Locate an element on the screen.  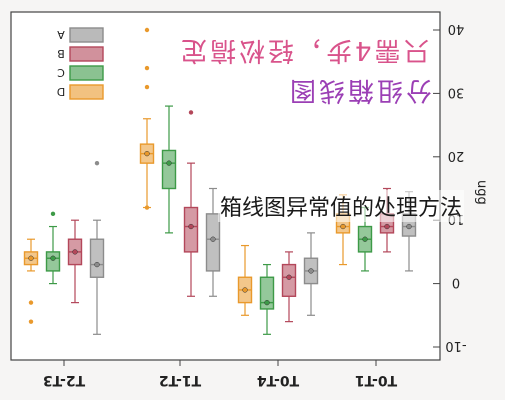
y-tick-label: -10 is located at coordinates (455, 345).